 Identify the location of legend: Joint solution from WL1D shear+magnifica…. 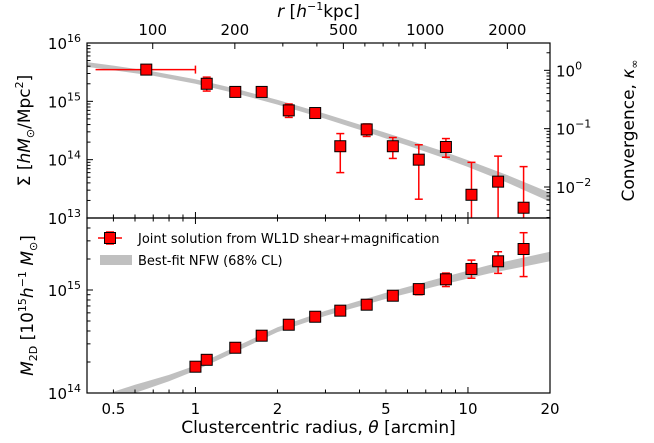
(269, 250).